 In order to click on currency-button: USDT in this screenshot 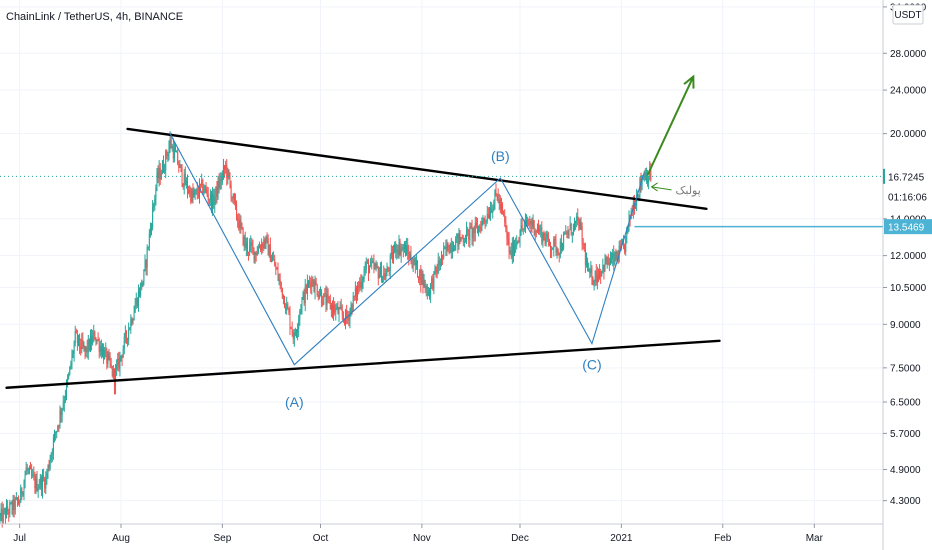, I will do `click(908, 14)`.